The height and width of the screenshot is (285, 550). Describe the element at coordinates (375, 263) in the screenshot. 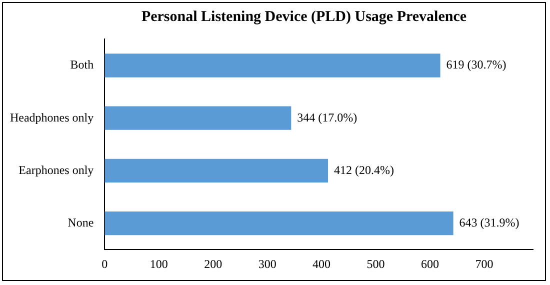

I see `x-tick-label: 500` at that location.